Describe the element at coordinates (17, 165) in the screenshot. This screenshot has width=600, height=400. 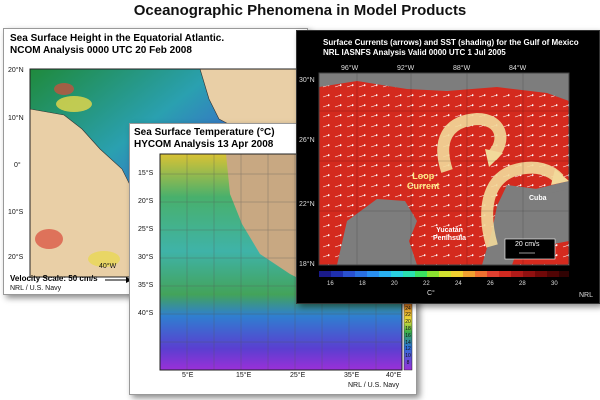
I see `ssh-lat-label: 0°` at that location.